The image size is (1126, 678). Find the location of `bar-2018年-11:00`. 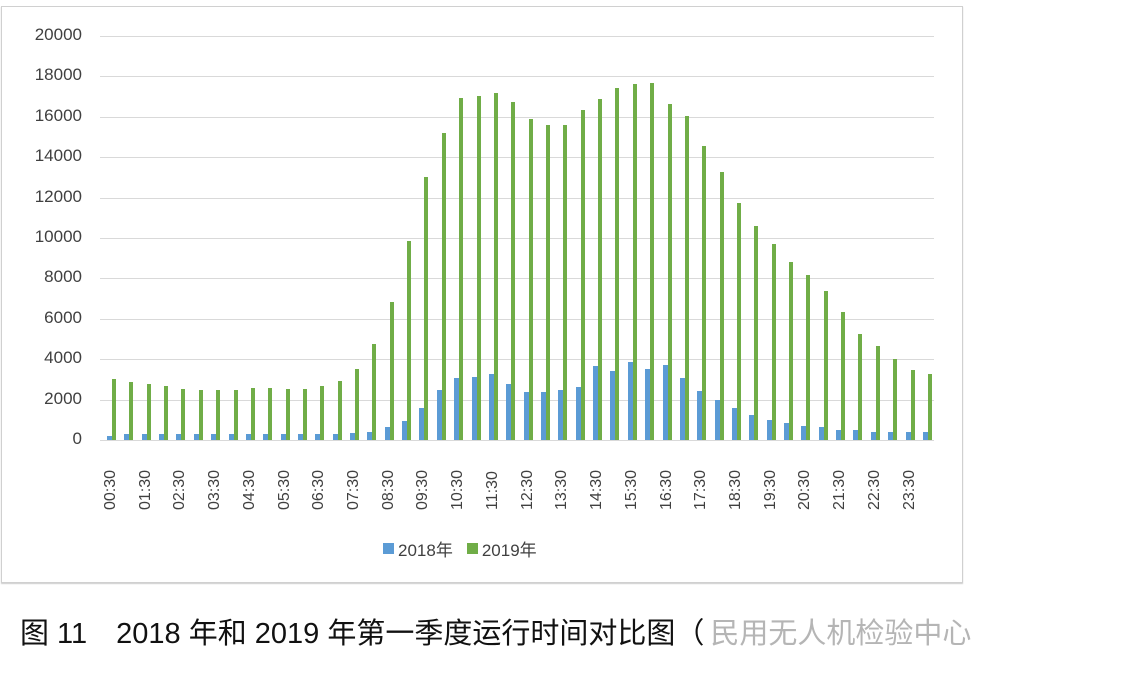

bar-2018年-11:00 is located at coordinates (474, 408).